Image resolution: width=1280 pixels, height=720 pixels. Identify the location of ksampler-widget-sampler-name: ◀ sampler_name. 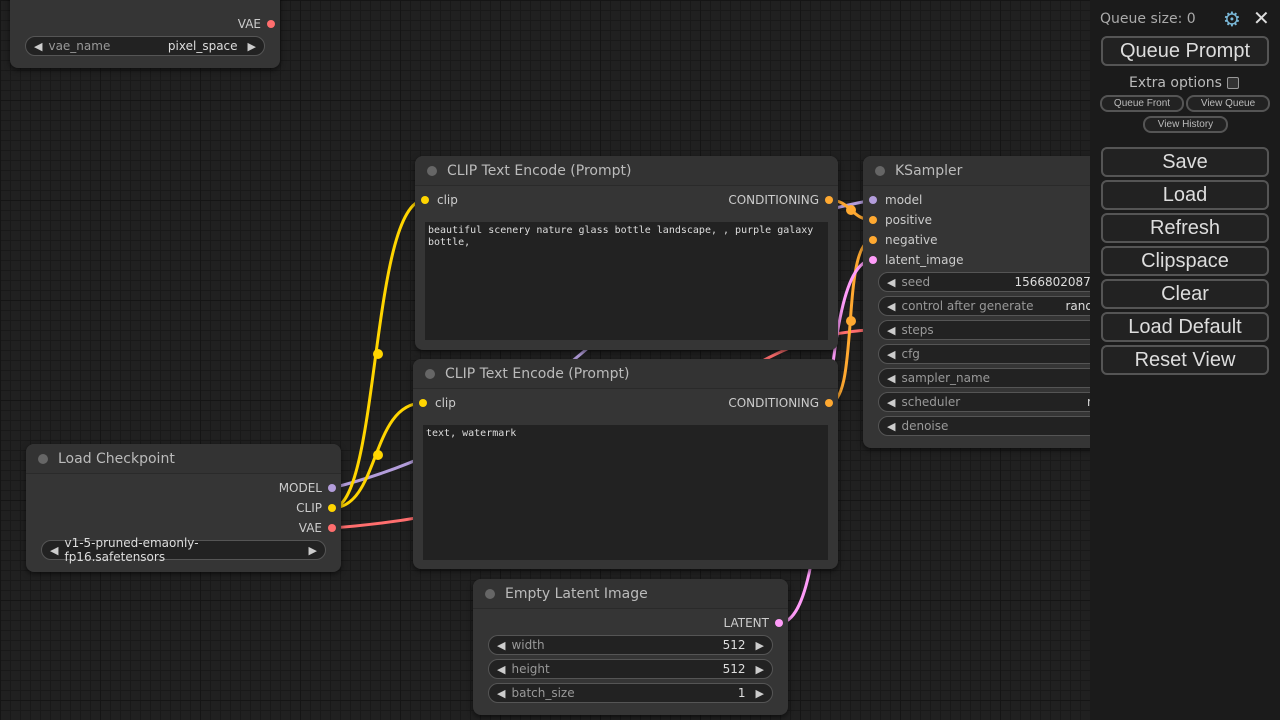
(1008, 378).